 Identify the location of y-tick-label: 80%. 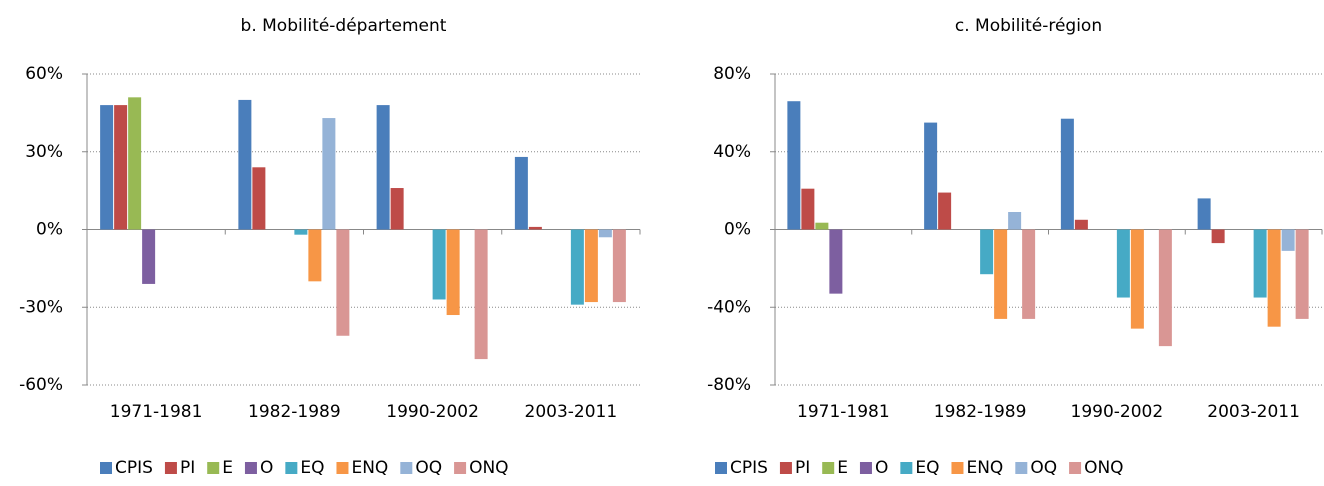
(732, 74).